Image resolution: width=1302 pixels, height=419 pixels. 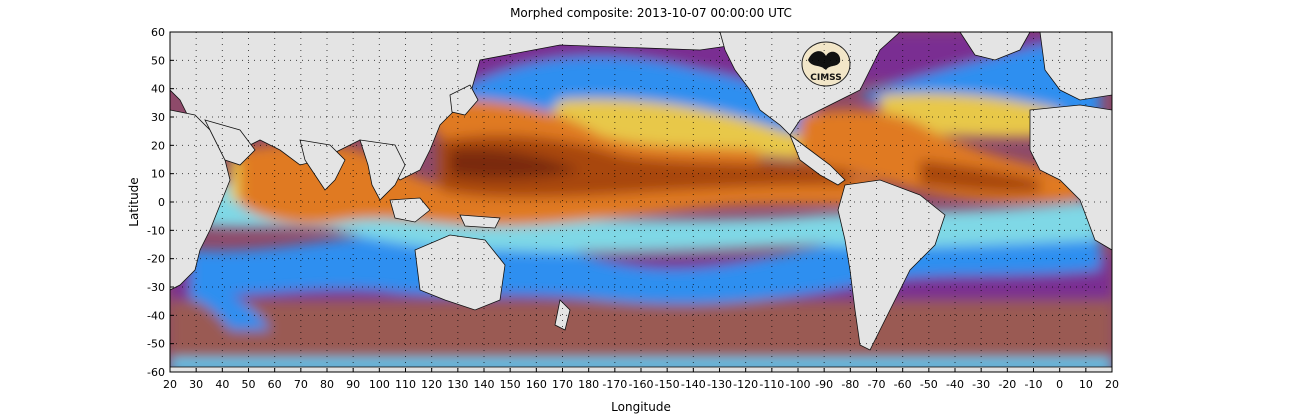 I want to click on x-tick-label: -100, so click(x=798, y=384).